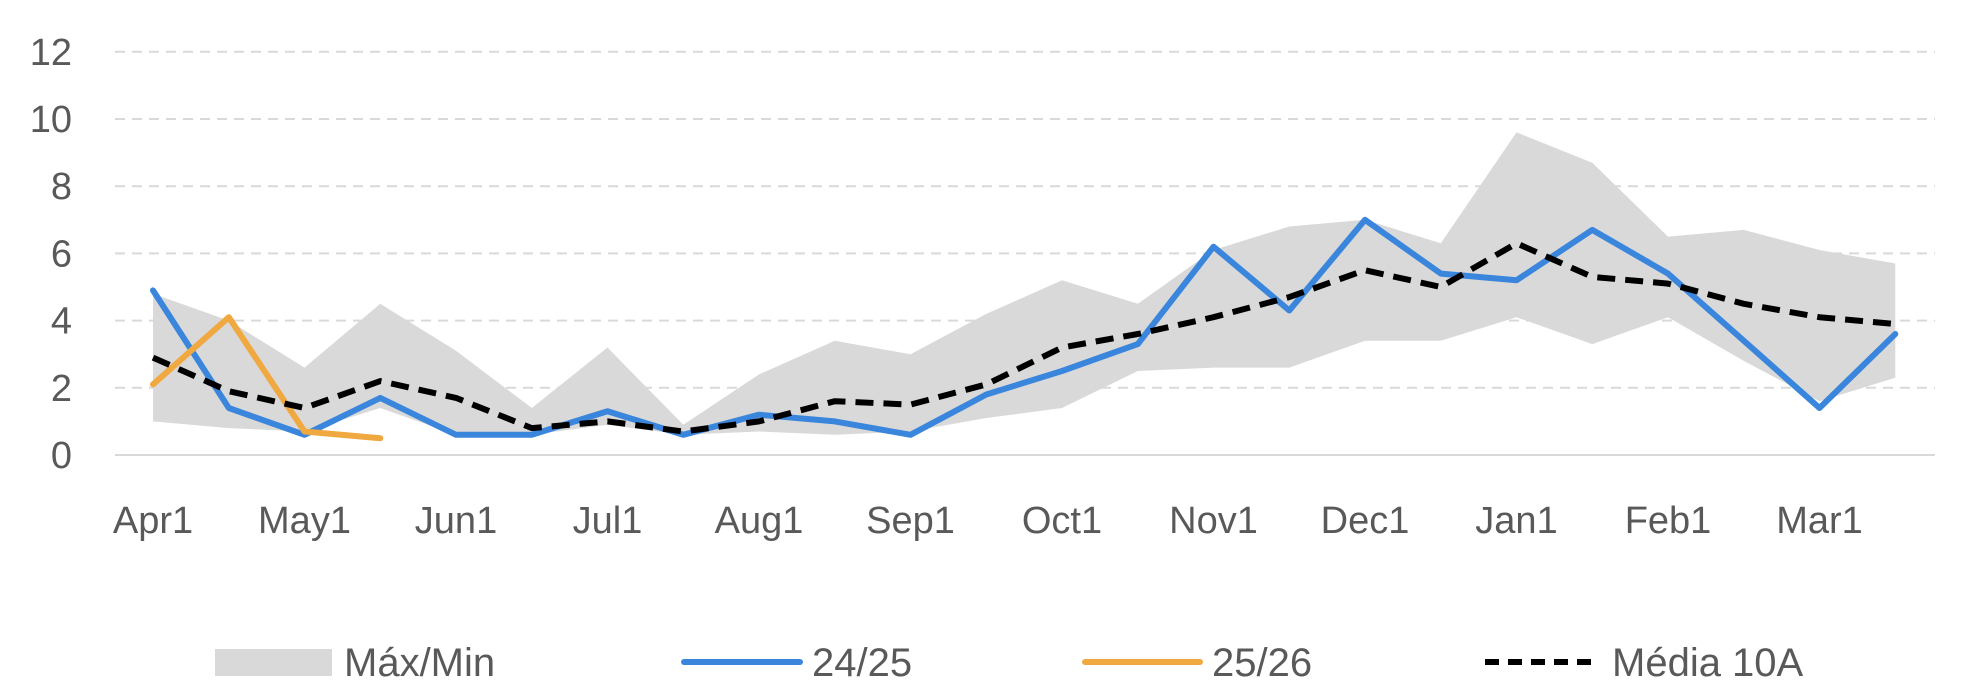  I want to click on x-tick-label: Nov1, so click(1213, 521).